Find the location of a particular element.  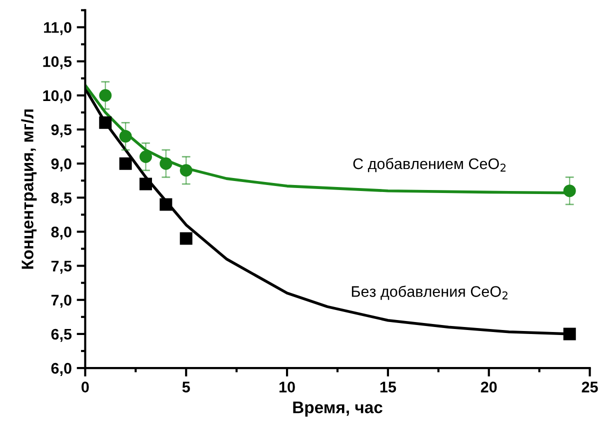

x-tick-label: 15 is located at coordinates (388, 387).